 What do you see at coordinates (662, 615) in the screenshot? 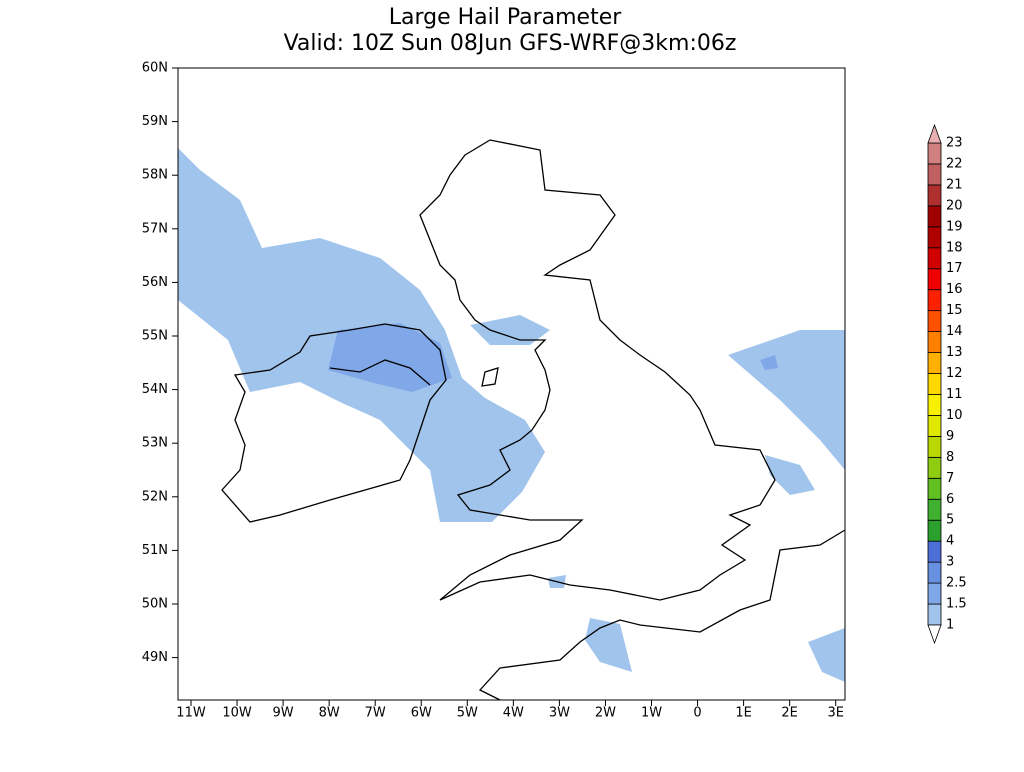
I see `france-coast` at bounding box center [662, 615].